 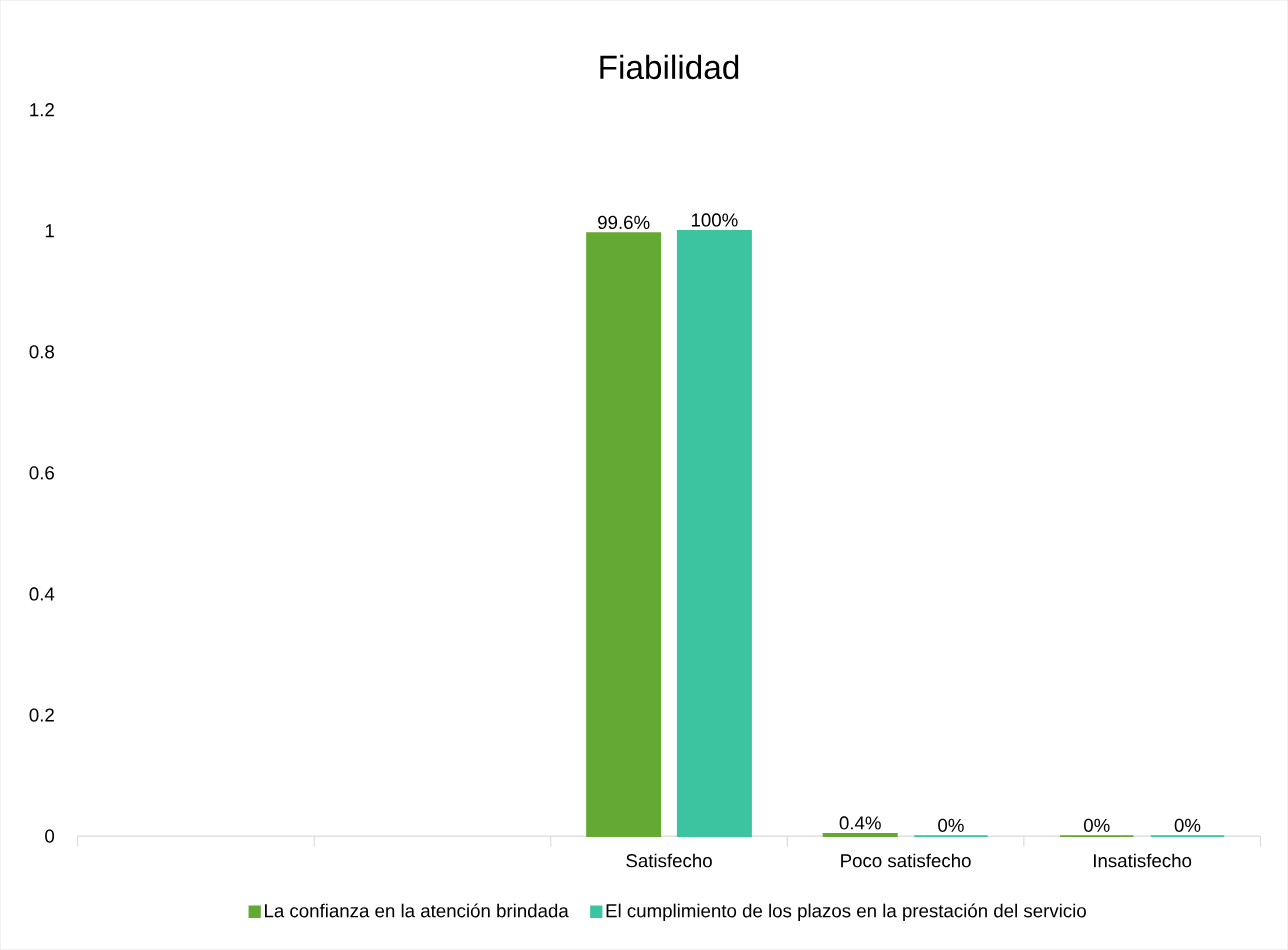 What do you see at coordinates (49, 231) in the screenshot?
I see `y-tick-label: 1` at bounding box center [49, 231].